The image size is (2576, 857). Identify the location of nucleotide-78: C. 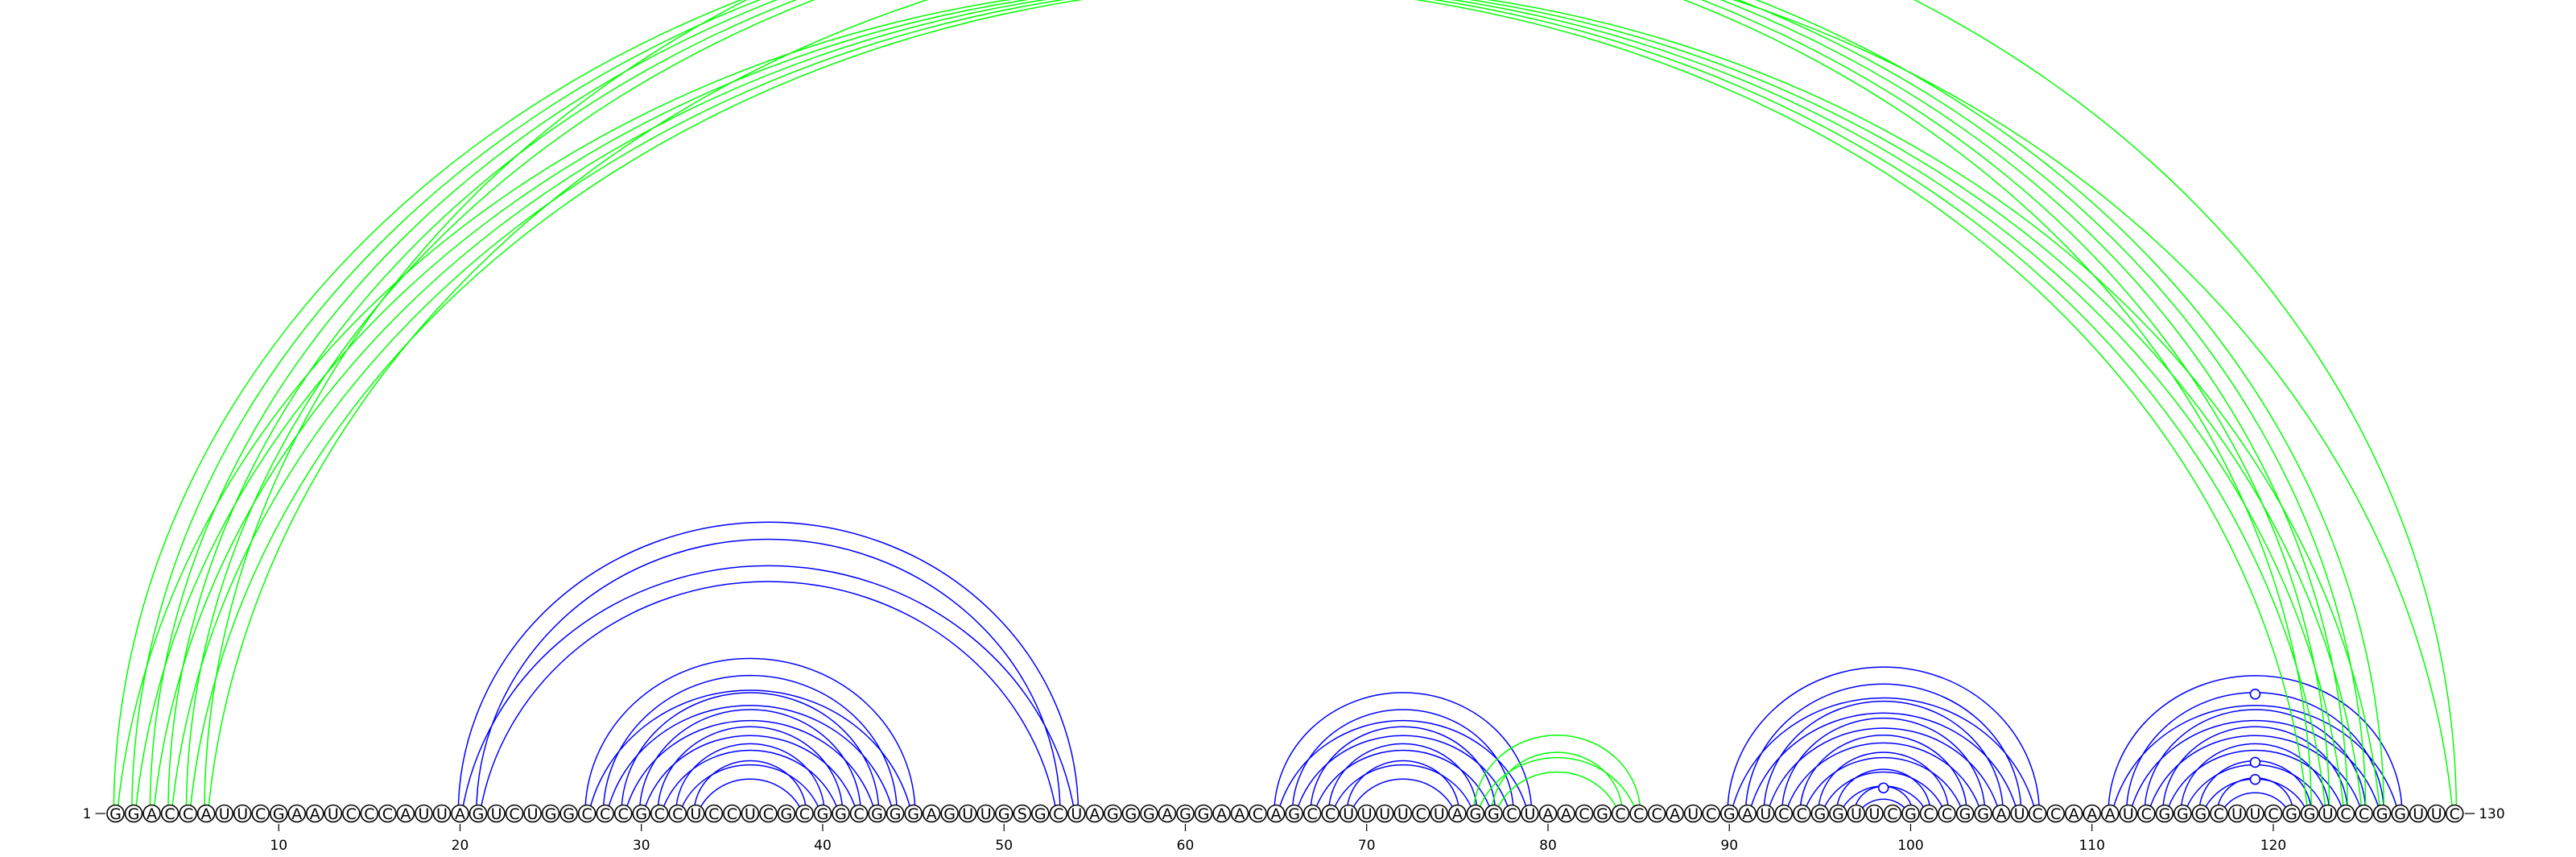
(1511, 813).